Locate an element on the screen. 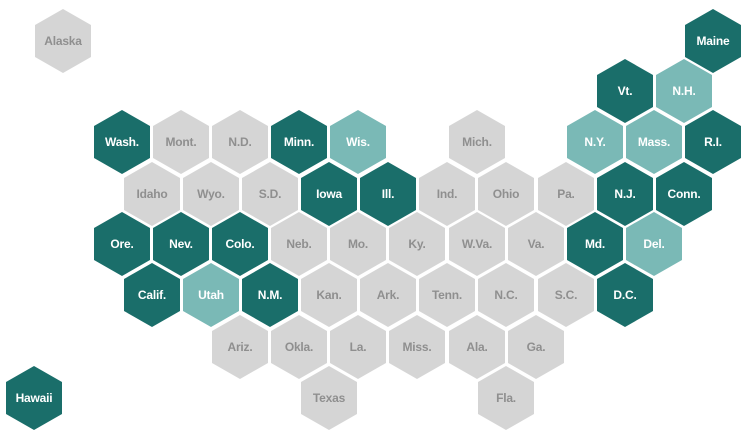 Image resolution: width=752 pixels, height=441 pixels. state-label: N.M. is located at coordinates (270, 295).